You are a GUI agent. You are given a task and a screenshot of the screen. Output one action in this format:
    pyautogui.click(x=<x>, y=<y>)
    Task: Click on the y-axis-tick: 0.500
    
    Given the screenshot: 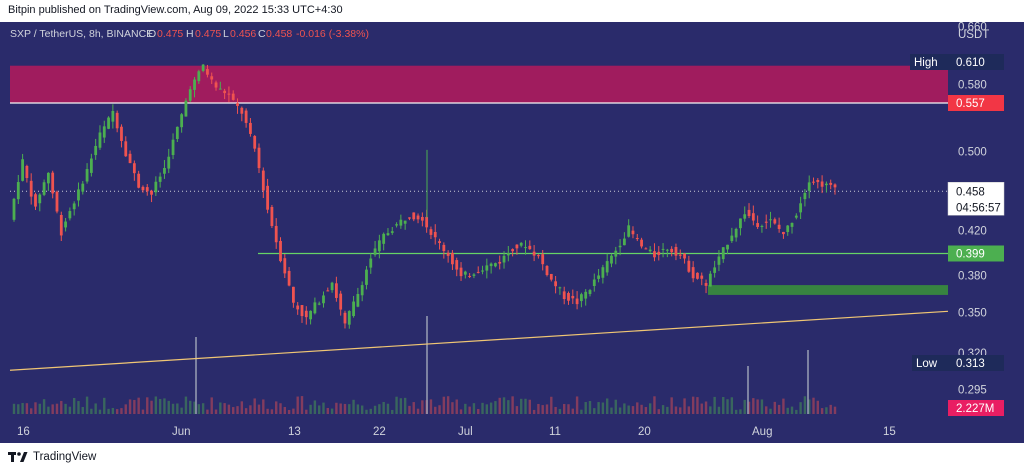 What is the action you would take?
    pyautogui.click(x=972, y=153)
    